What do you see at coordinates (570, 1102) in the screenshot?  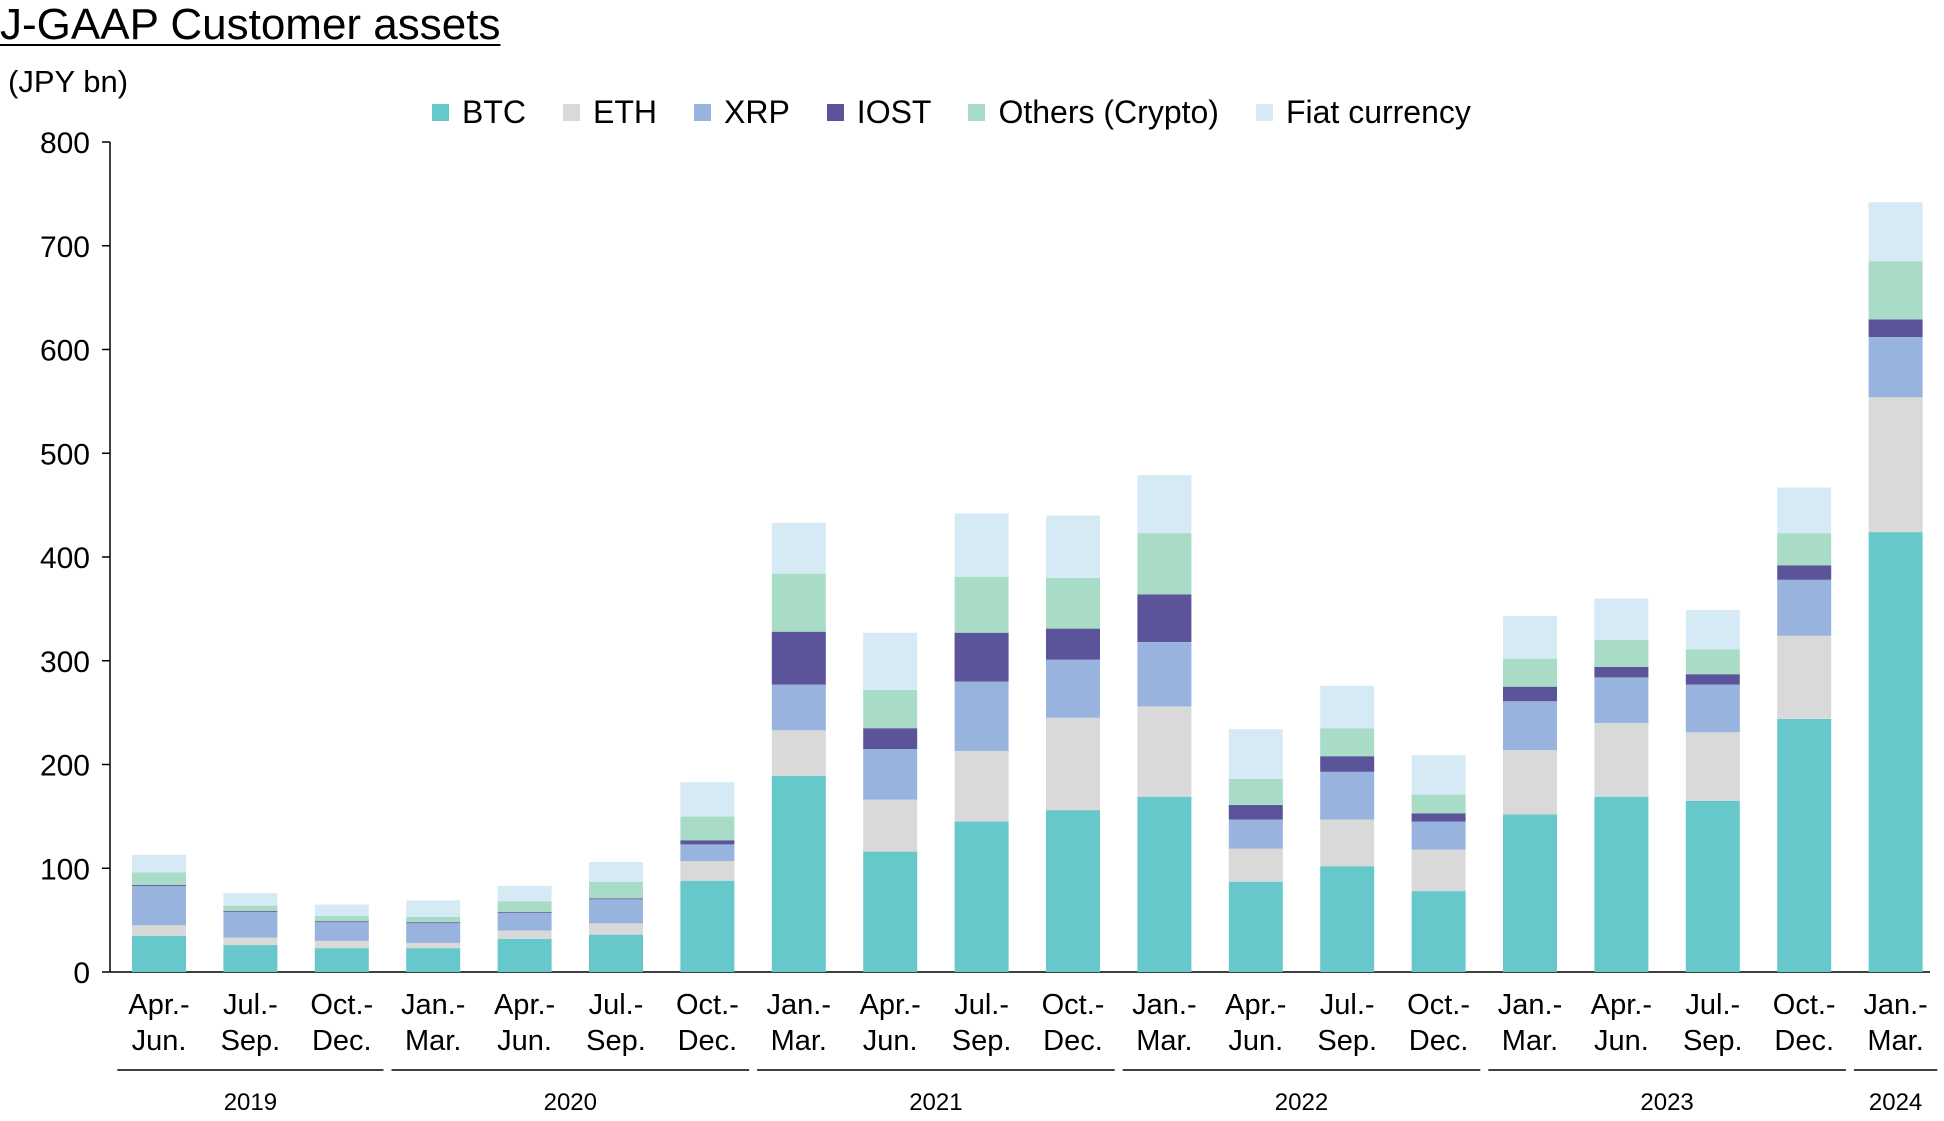 I see `year-group-label: 2020` at bounding box center [570, 1102].